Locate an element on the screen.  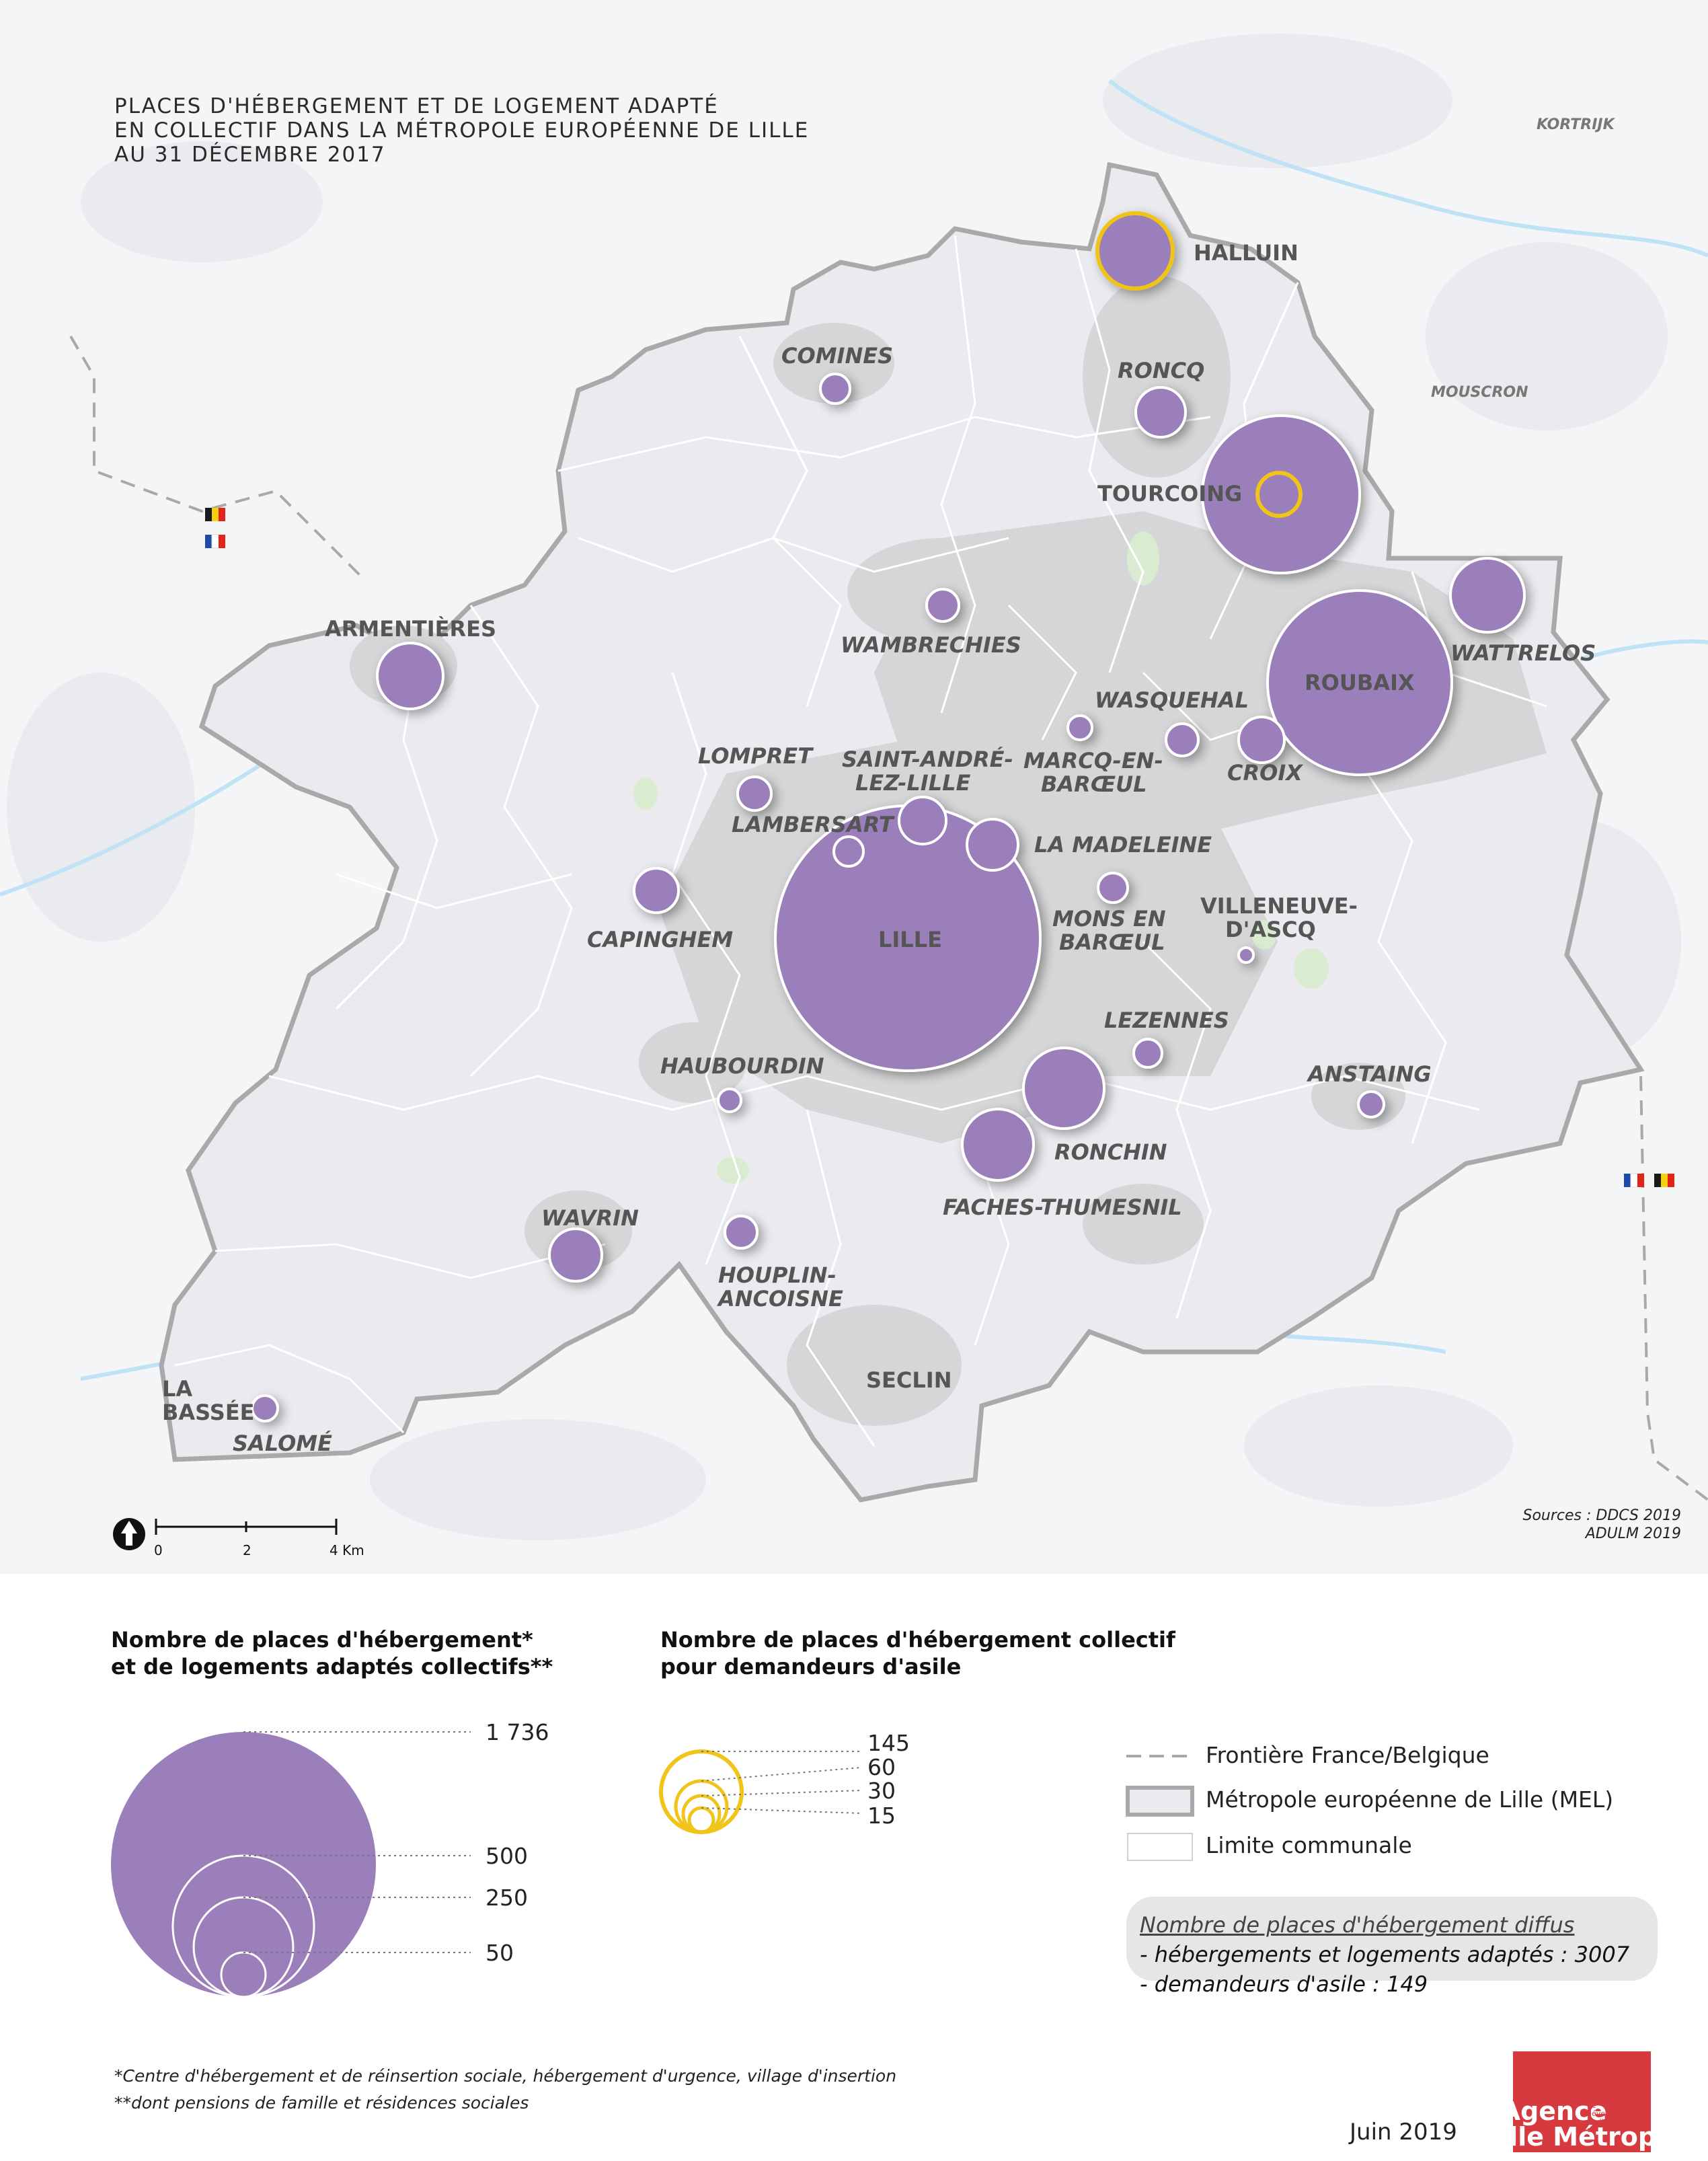
legend-value-145: 145 is located at coordinates (888, 1743).